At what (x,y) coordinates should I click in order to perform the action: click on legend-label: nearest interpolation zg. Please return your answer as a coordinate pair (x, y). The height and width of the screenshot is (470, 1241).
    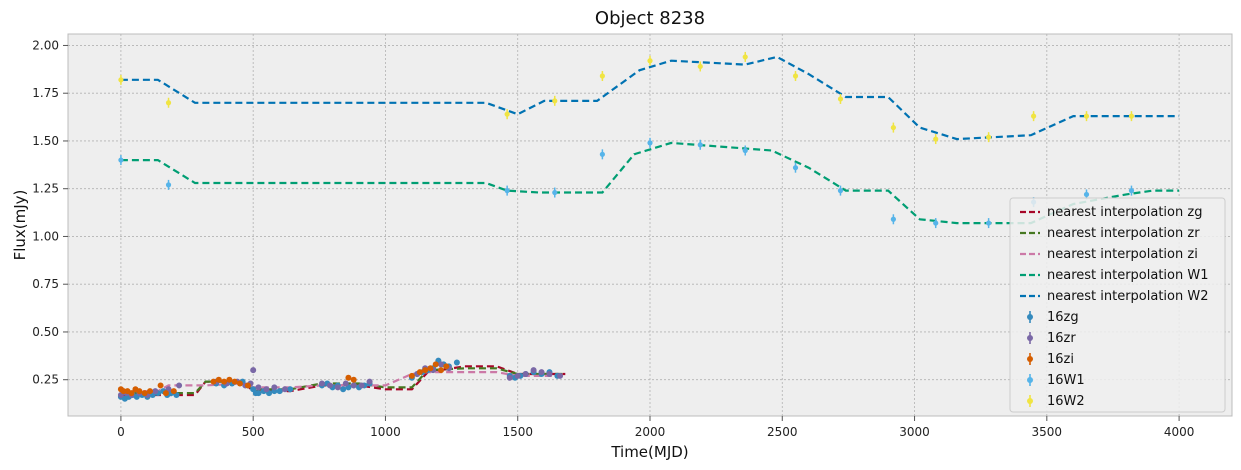
    Looking at the image, I should click on (1124, 212).